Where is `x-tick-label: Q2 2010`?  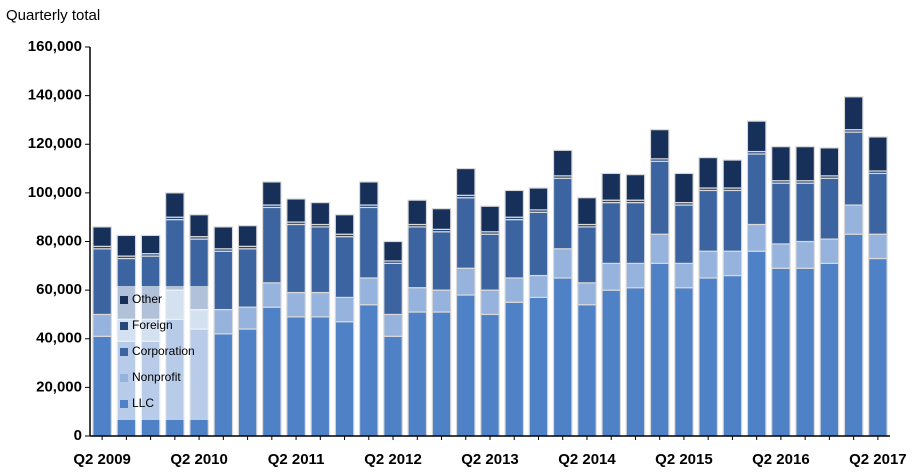
x-tick-label: Q2 2010 is located at coordinates (199, 459).